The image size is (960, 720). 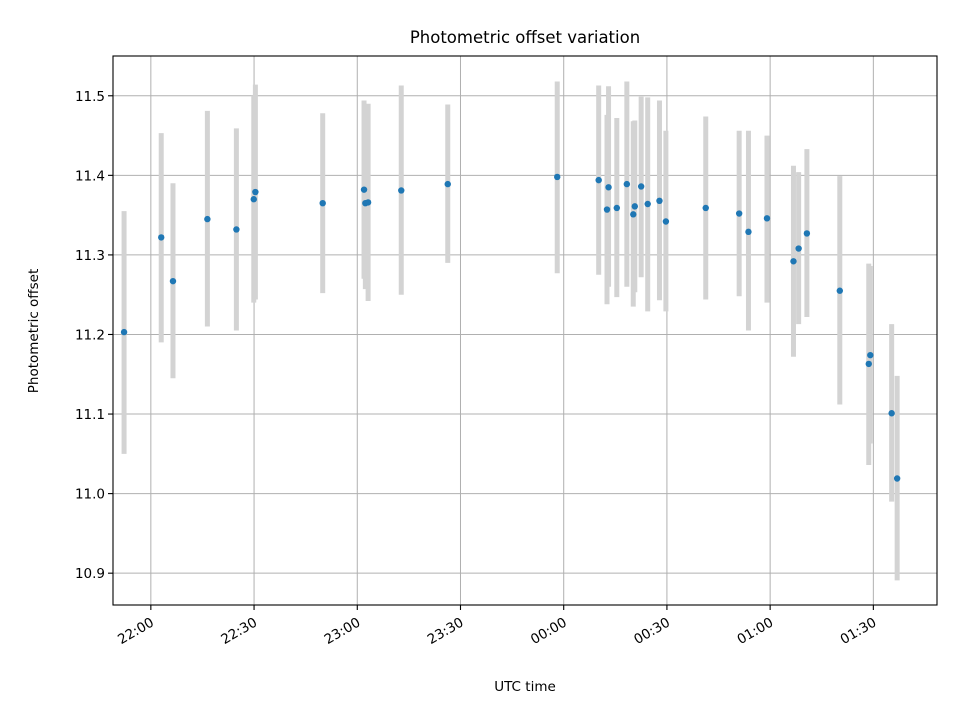 I want to click on x-axis-ticks: 22:00 22:30 23:00 23:30 00:00 00:30 01:00 01:30, so click(x=497, y=626).